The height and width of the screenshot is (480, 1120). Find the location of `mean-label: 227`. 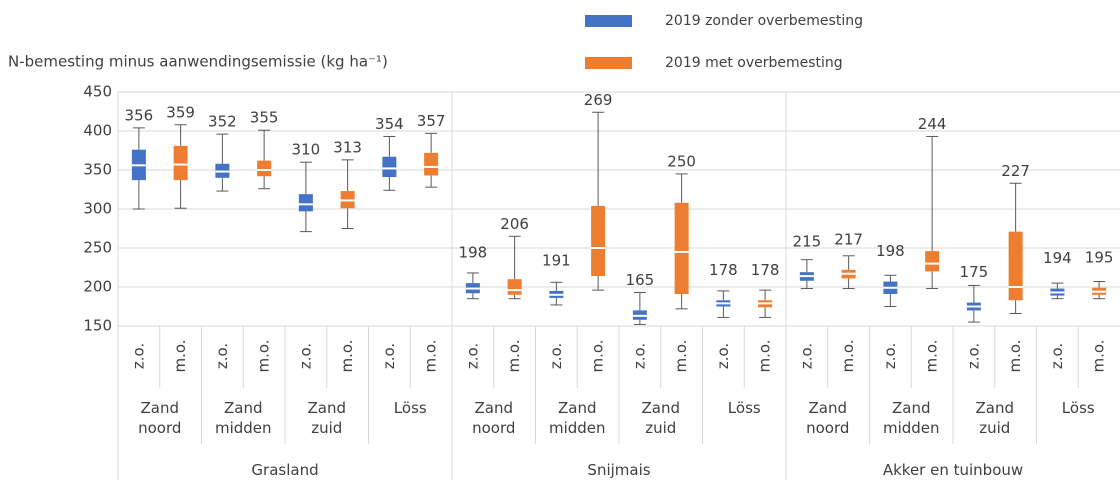

mean-label: 227 is located at coordinates (1015, 171).